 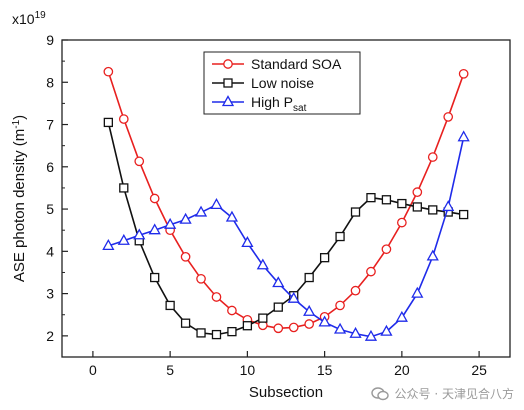 I want to click on x-tick-label: 25, so click(x=479, y=370).